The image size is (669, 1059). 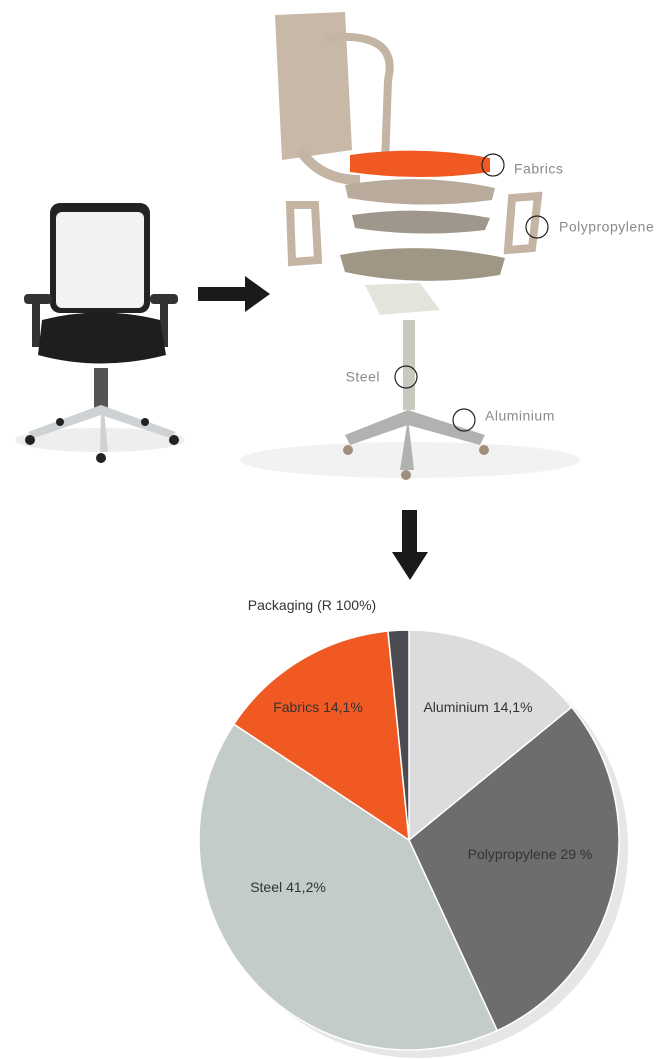 I want to click on callout-label: Steel, so click(x=363, y=377).